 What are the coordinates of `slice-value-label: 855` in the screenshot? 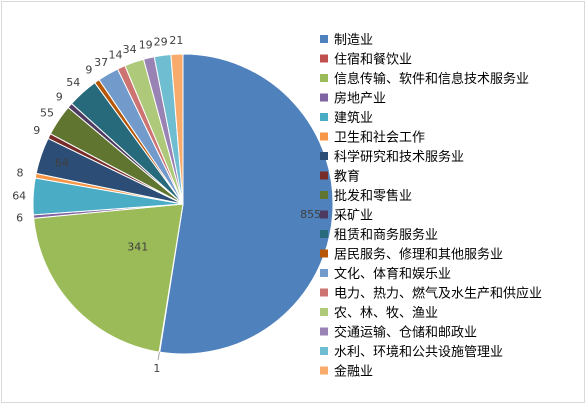 It's located at (310, 214).